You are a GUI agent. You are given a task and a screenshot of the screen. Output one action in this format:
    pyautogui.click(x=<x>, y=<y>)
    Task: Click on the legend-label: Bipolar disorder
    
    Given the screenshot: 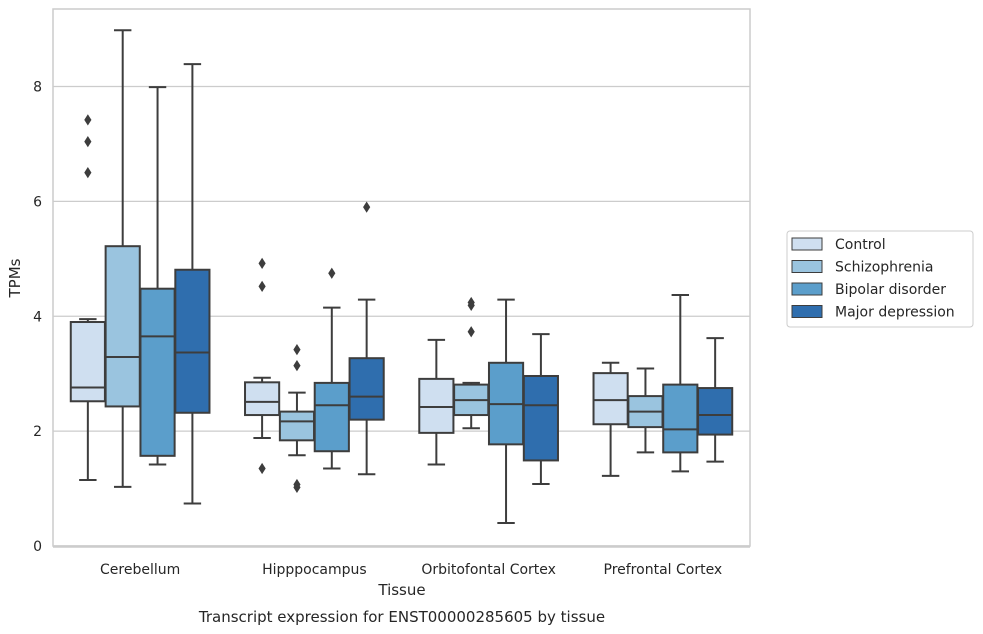 What is the action you would take?
    pyautogui.click(x=890, y=290)
    